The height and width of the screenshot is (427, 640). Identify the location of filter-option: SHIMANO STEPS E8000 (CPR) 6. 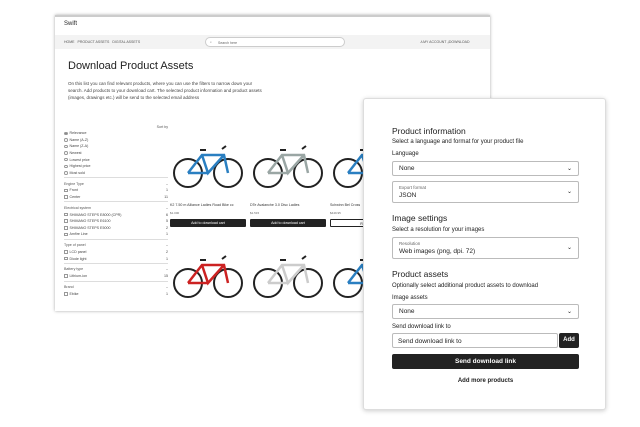
(116, 214).